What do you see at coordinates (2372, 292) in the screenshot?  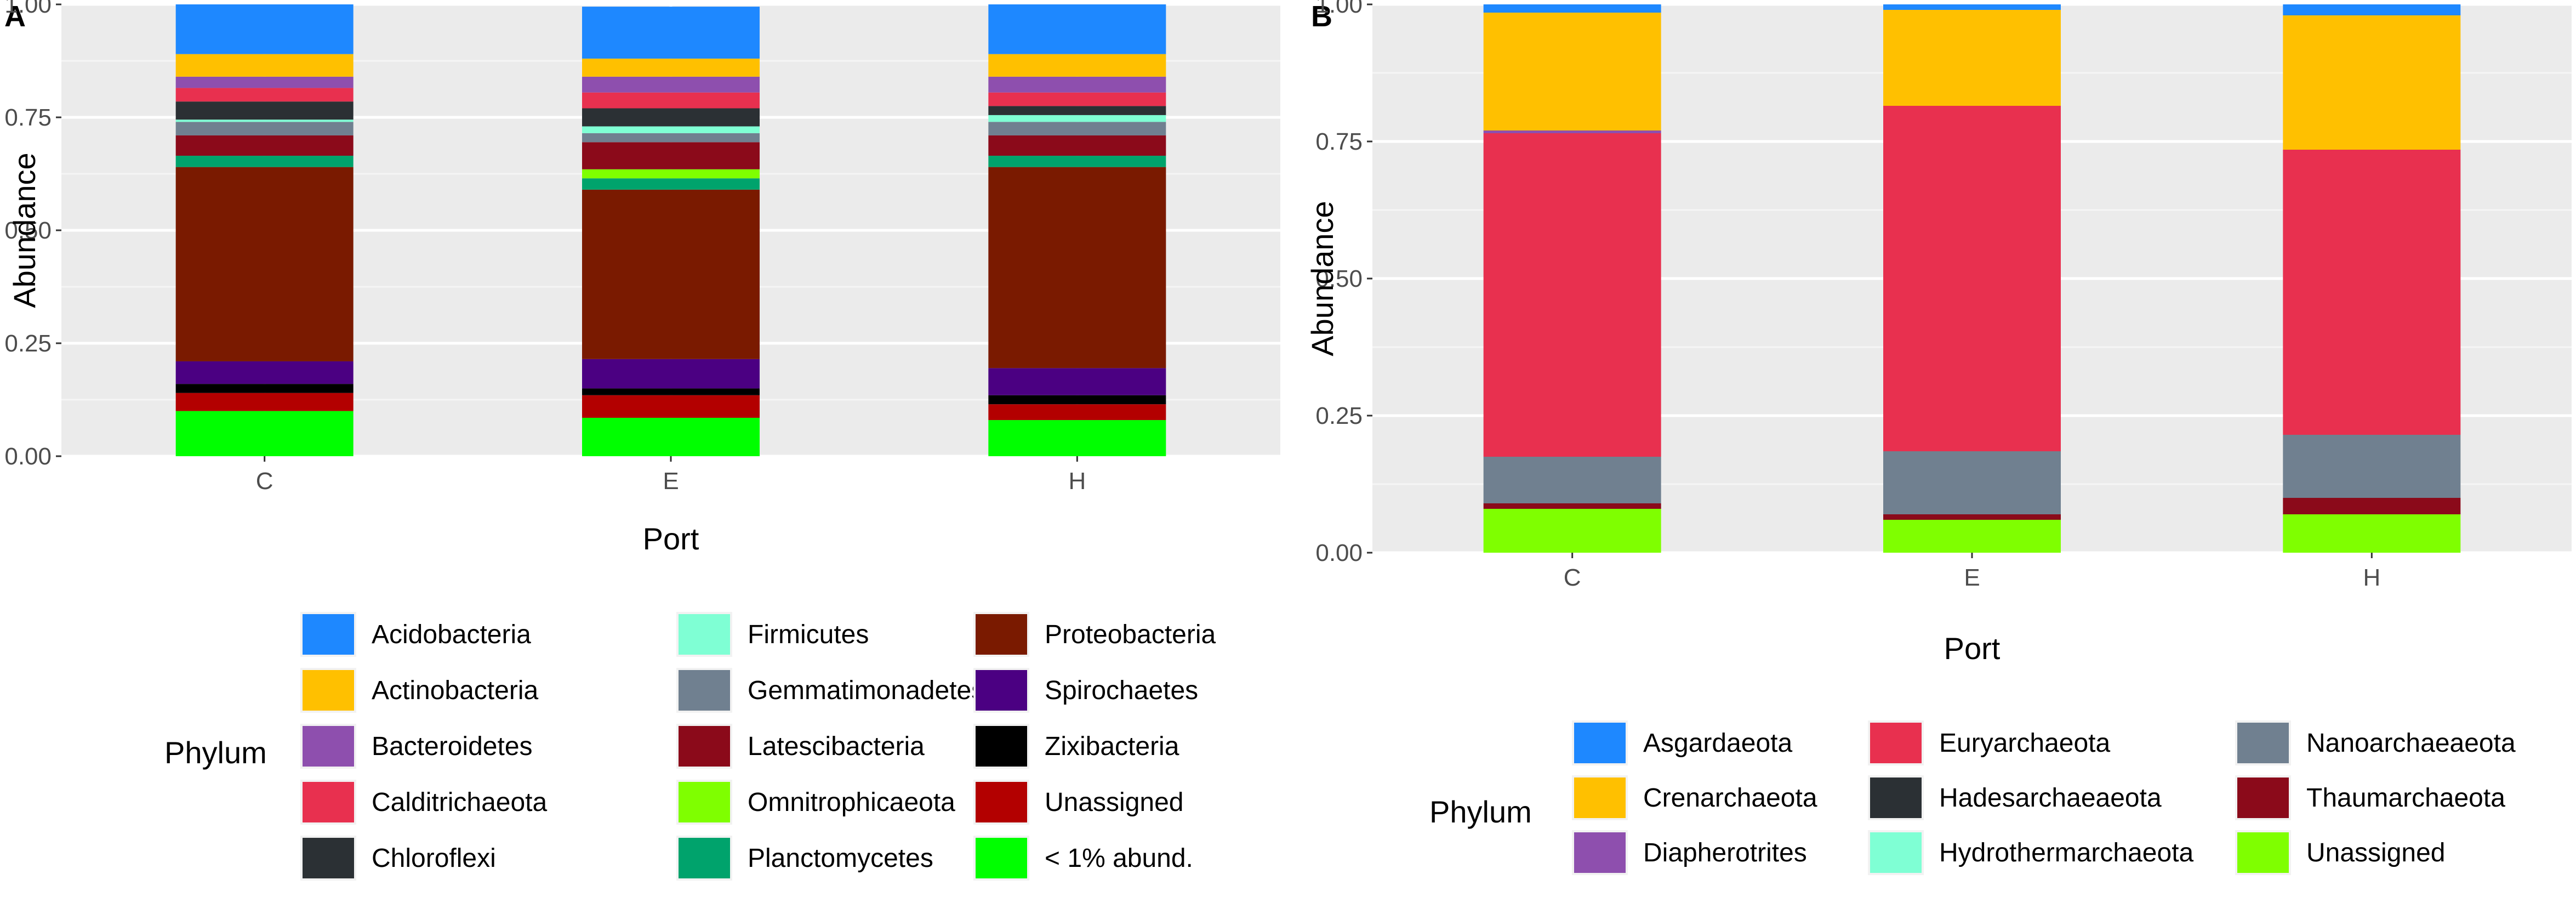 I see `bar-segment-b-h-euryarchaeota` at bounding box center [2372, 292].